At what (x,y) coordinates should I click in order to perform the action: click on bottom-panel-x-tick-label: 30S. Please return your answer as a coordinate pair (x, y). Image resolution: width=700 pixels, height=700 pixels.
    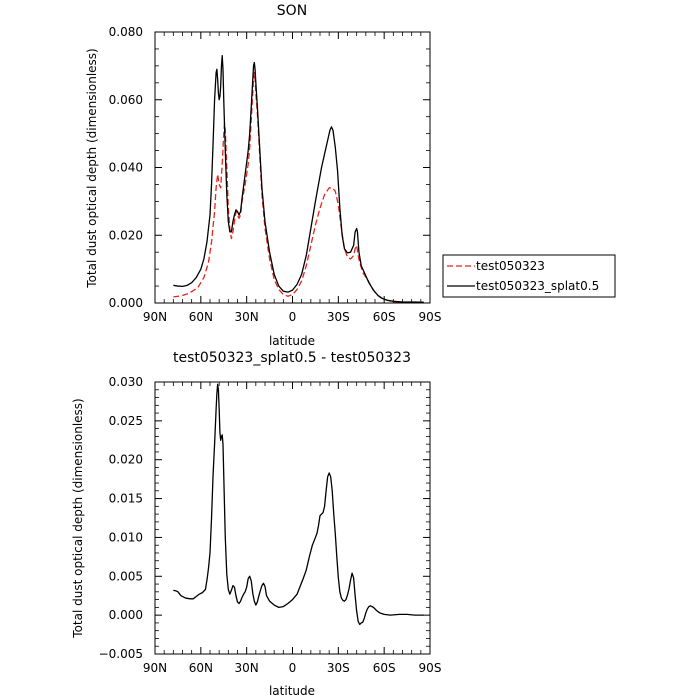
    Looking at the image, I should click on (338, 668).